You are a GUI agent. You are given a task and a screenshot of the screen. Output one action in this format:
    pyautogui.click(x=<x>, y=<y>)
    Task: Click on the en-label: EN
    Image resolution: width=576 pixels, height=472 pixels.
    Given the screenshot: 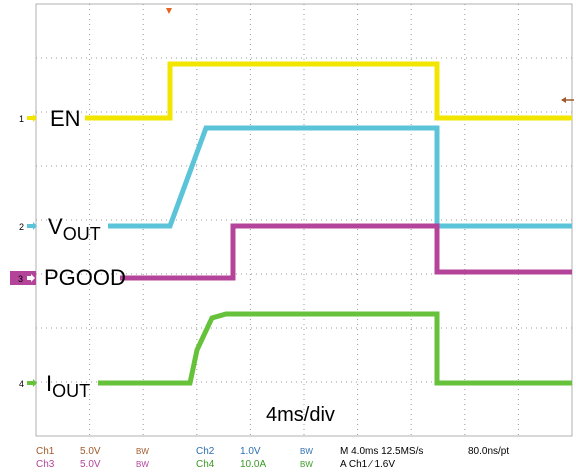 What is the action you would take?
    pyautogui.click(x=65, y=118)
    